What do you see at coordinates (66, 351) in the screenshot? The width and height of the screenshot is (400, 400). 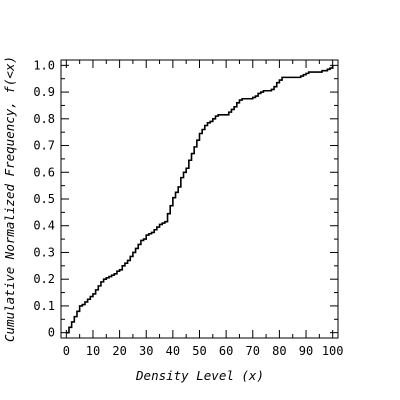 I see `x-tick-label: 0` at bounding box center [66, 351].